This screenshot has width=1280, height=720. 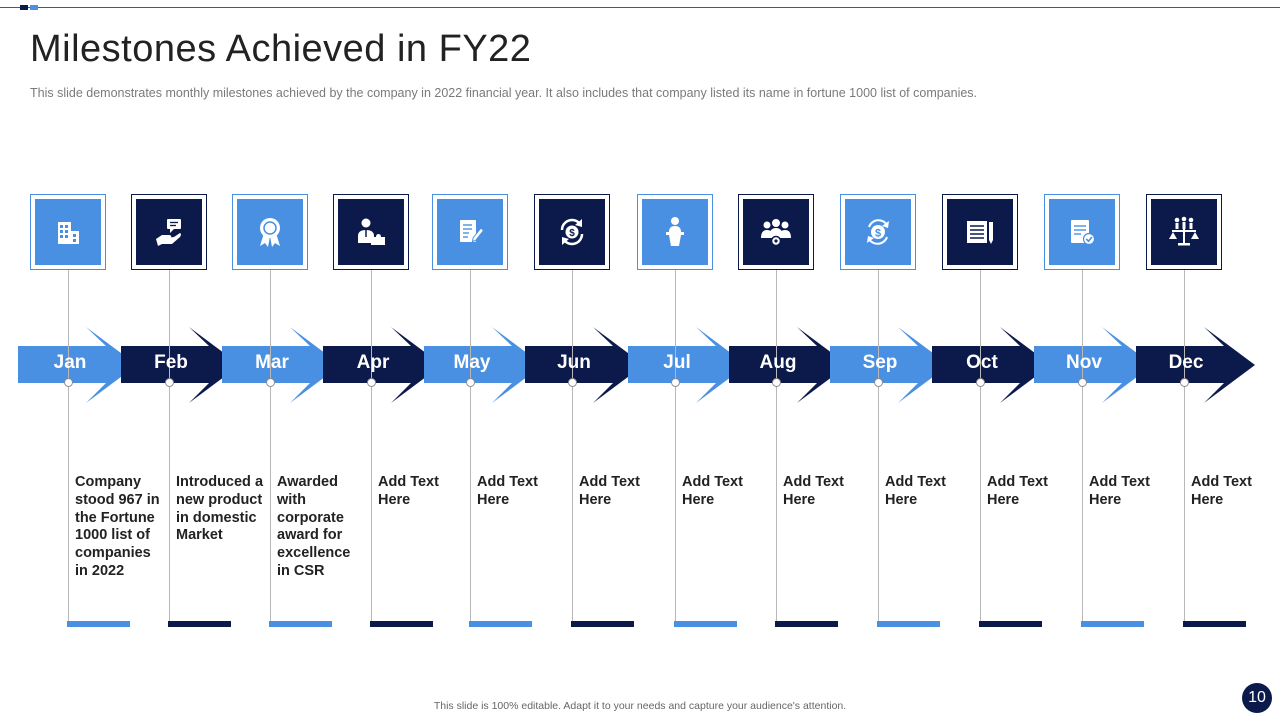 What do you see at coordinates (806, 624) in the screenshot?
I see `bottom-bar-aug` at bounding box center [806, 624].